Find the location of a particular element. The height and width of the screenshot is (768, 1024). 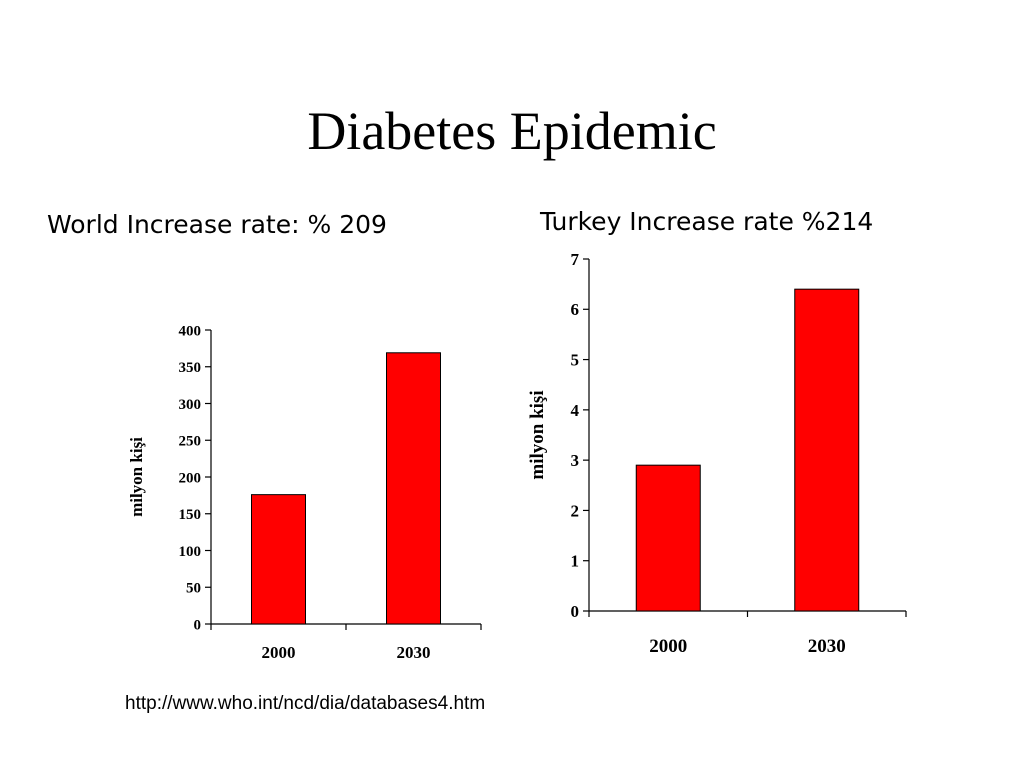

y-tick-label: 4 is located at coordinates (575, 410).